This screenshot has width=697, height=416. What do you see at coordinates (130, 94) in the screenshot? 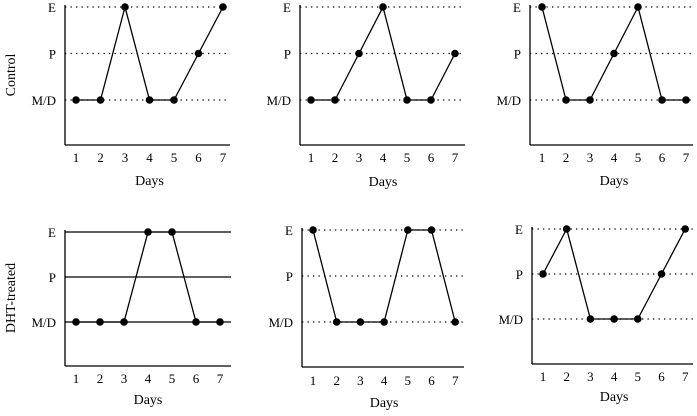
I see `panel-1: M/D P E 1 2 3 4 5 6 7 Days` at bounding box center [130, 94].